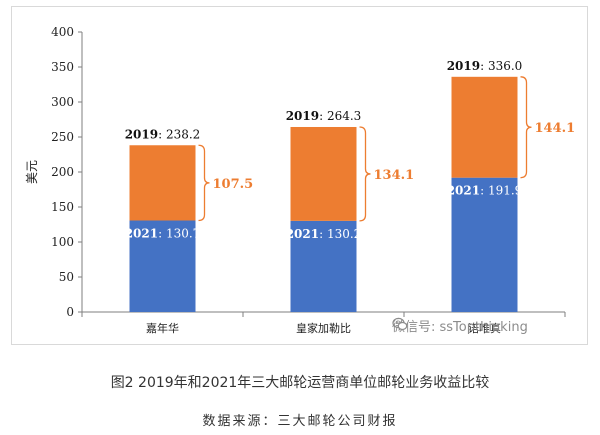  Describe the element at coordinates (162, 328) in the screenshot. I see `x-category-label: 嘉年华` at that location.